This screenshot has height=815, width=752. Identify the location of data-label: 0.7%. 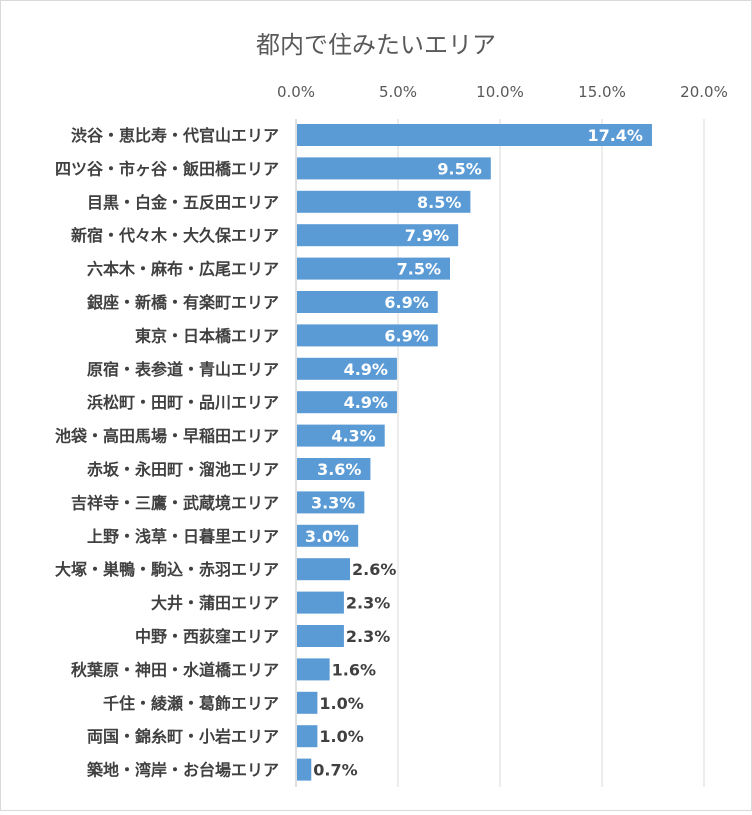
(335, 770).